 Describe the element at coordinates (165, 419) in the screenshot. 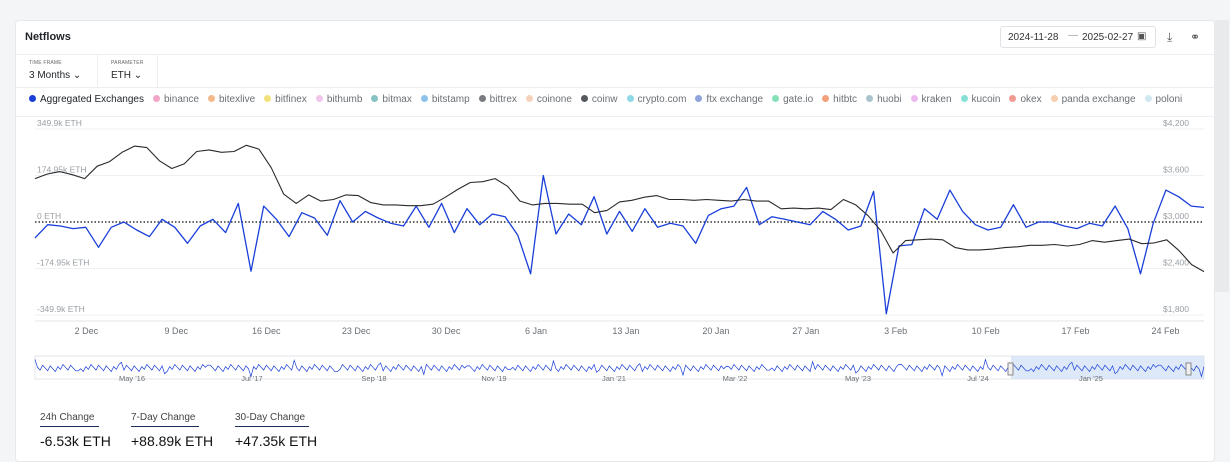

I see `stat-7d-label: 7-Day Change` at that location.